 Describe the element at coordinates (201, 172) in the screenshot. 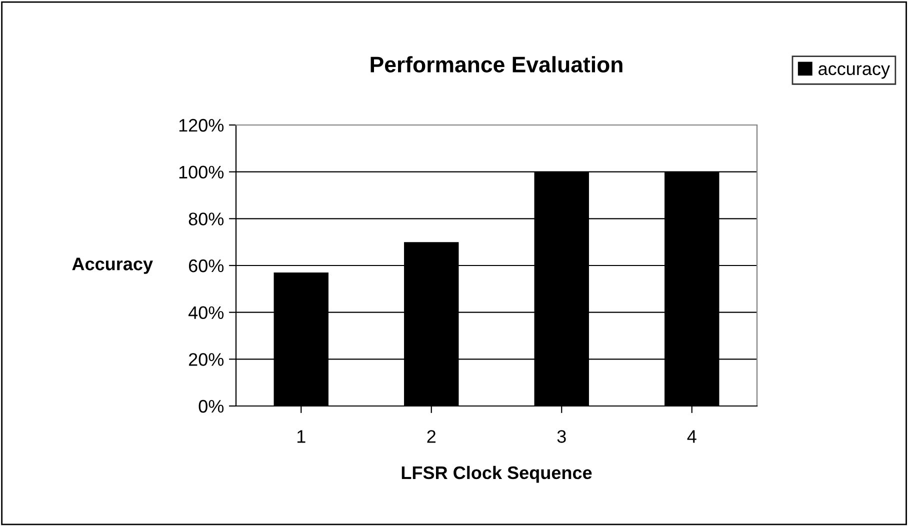

I see `y-tick-label: 100%` at that location.